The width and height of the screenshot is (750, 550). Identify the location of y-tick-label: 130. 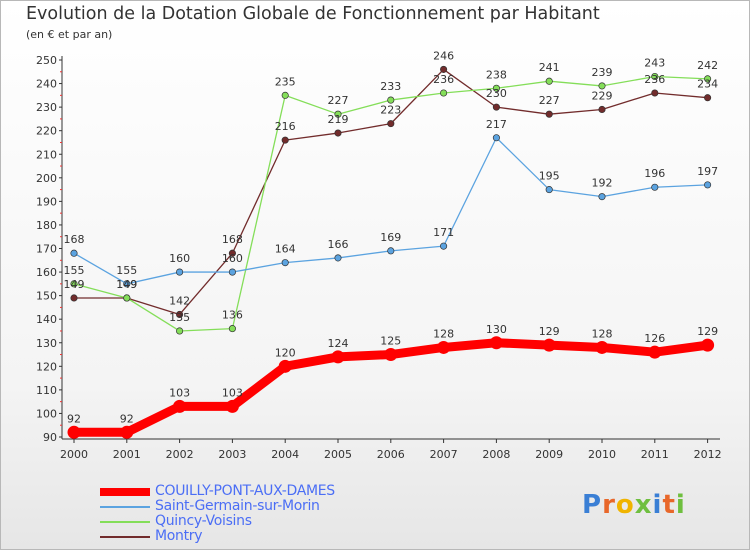
(46, 343).